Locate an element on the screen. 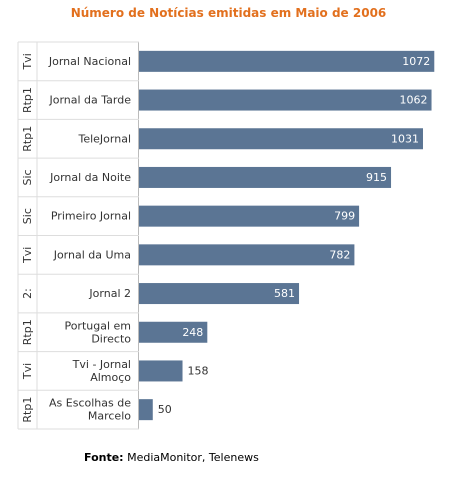 The height and width of the screenshot is (477, 457). value-label: 248 is located at coordinates (192, 332).